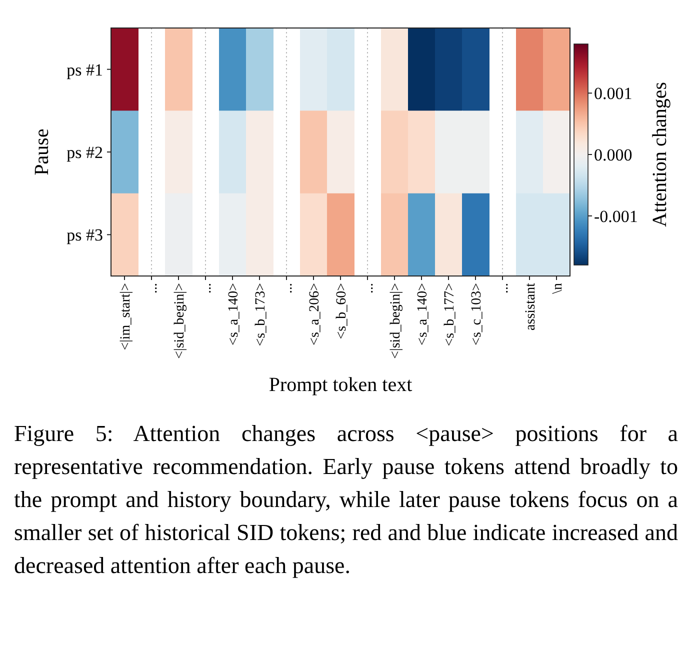 This screenshot has height=652, width=692. I want to click on x-tick-label: \n, so click(558, 288).